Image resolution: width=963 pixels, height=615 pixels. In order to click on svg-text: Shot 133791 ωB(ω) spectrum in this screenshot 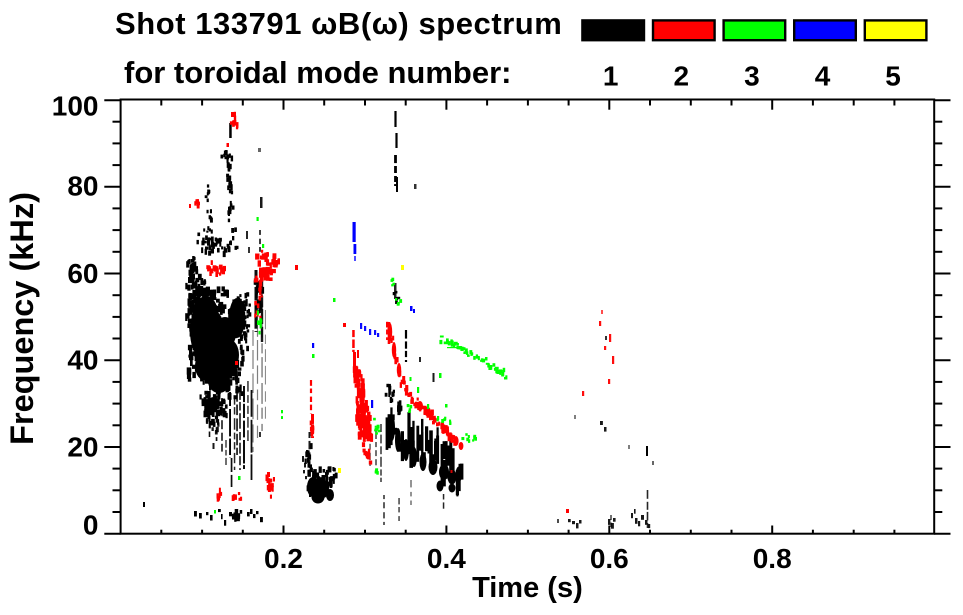, I will do `click(338, 23)`.